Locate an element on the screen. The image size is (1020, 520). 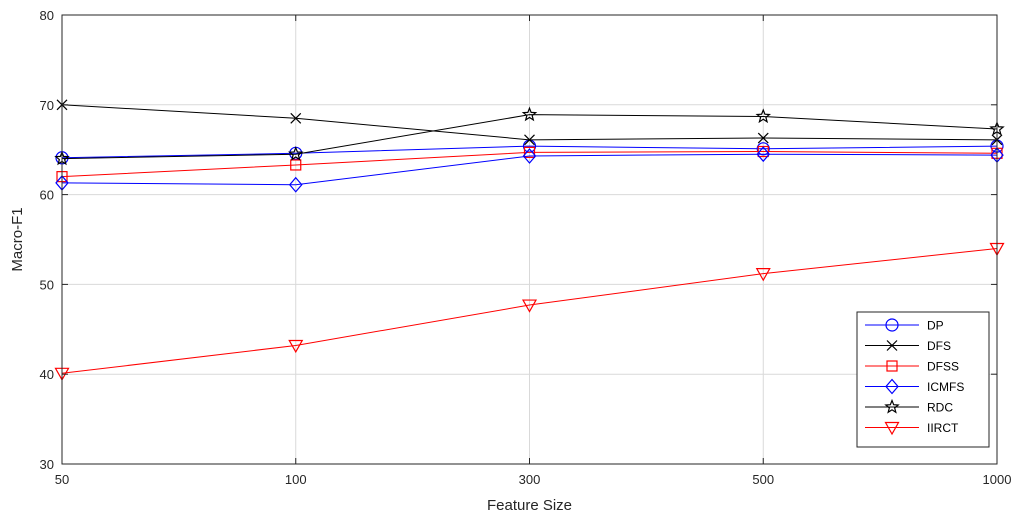
y-tick-label: 30 is located at coordinates (47, 464).